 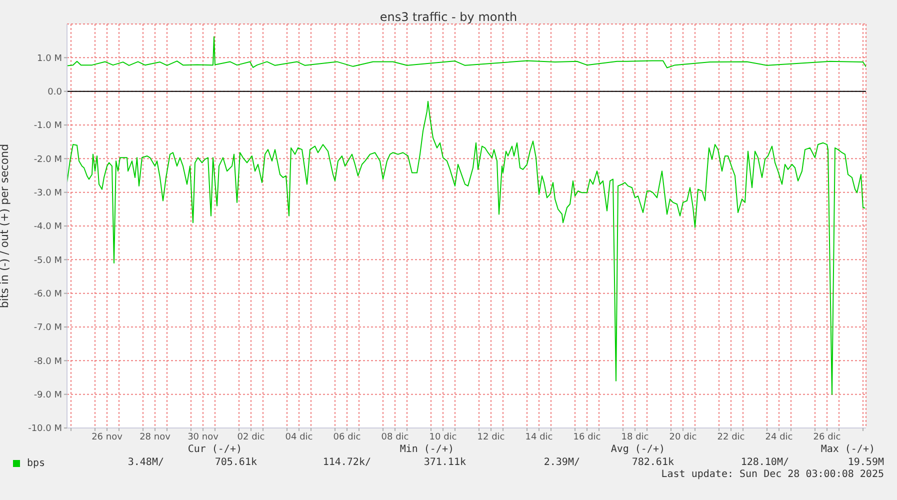 What do you see at coordinates (48, 227) in the screenshot?
I see `y-tick-label: -4.0 M` at bounding box center [48, 227].